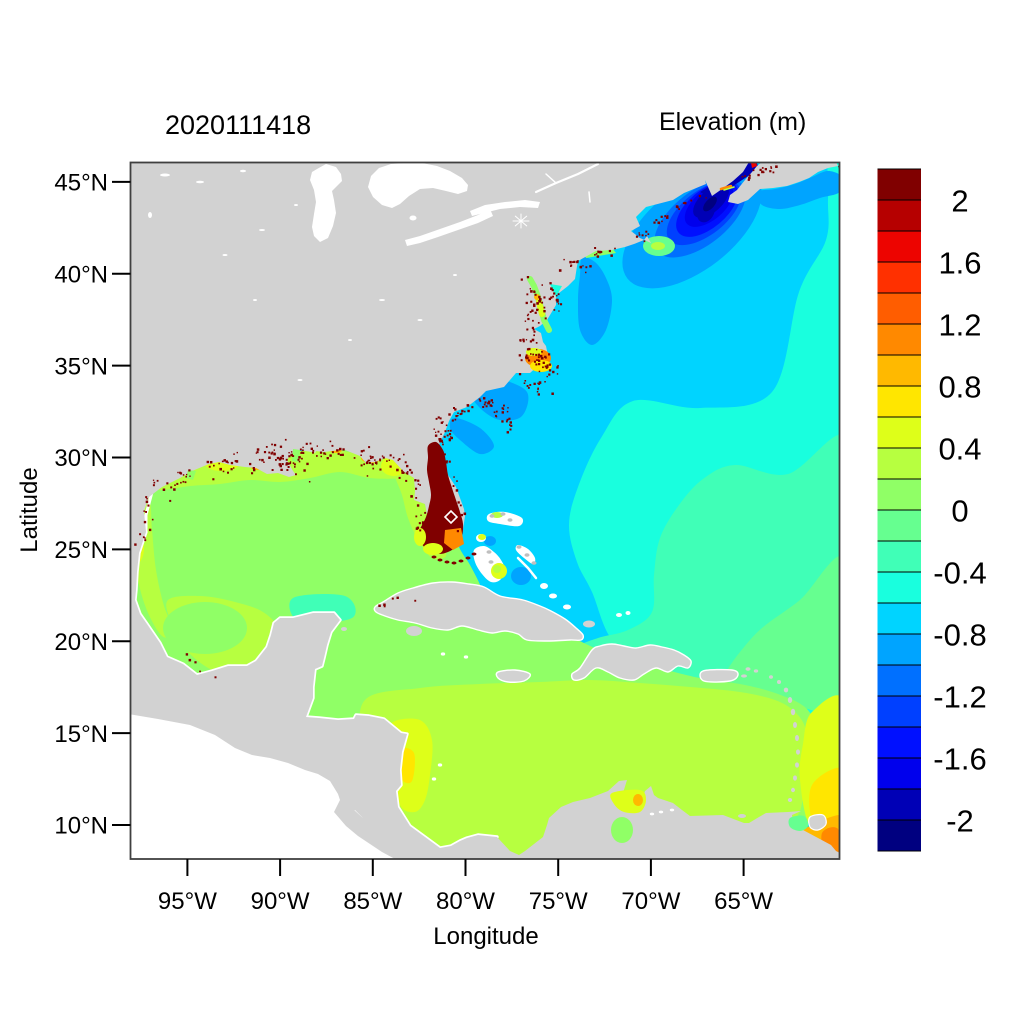 The width and height of the screenshot is (1024, 1024). What do you see at coordinates (959, 634) in the screenshot?
I see `svg-text: -0.8` at bounding box center [959, 634].